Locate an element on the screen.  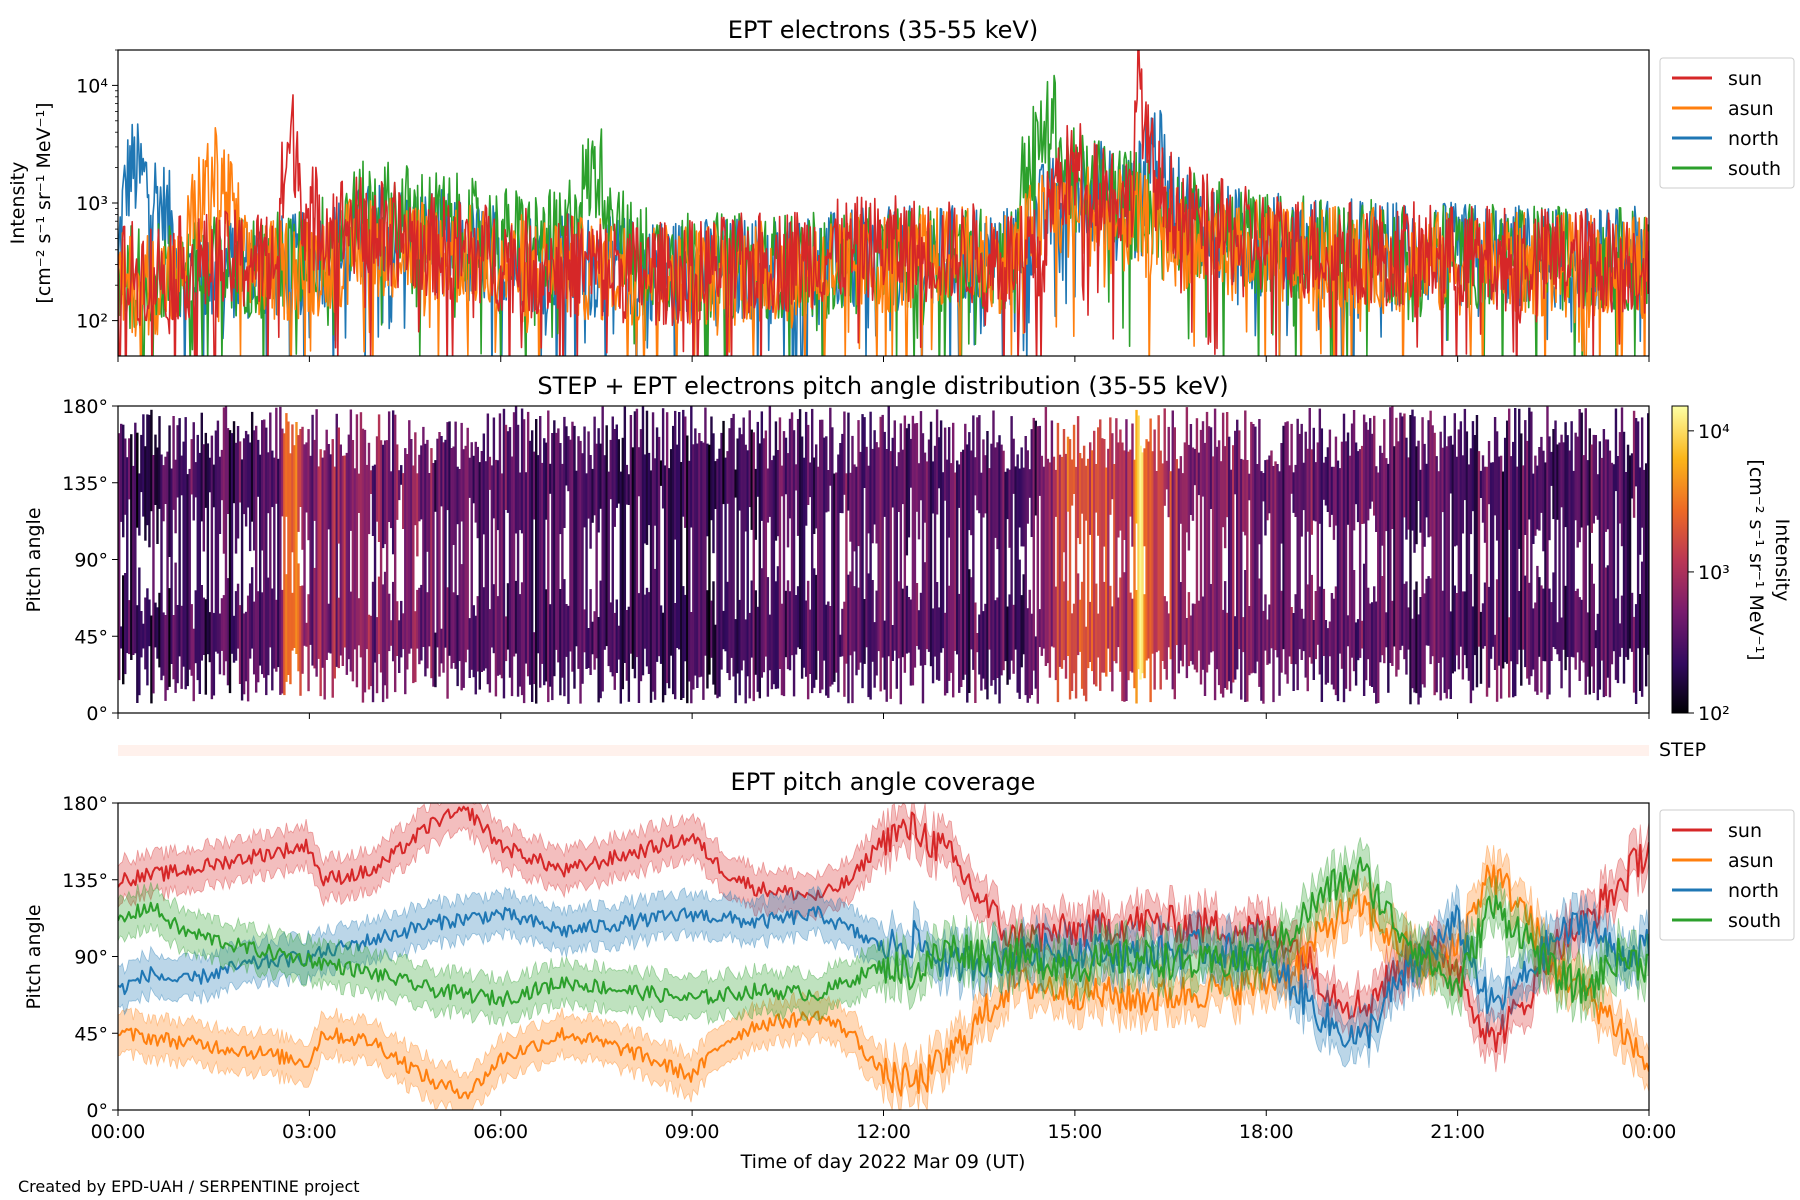
pad-y-ticks: 0° 45° 90° 135° 180° is located at coordinates (90, 560).